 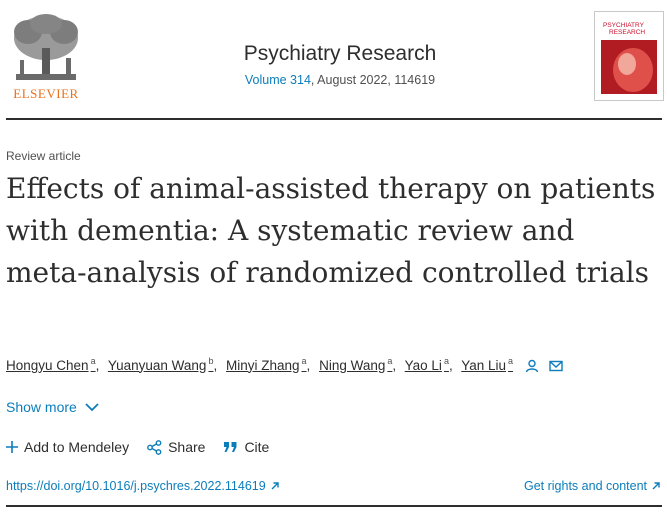 What do you see at coordinates (266, 364) in the screenshot?
I see `author-link: Minyi Zhang a` at bounding box center [266, 364].